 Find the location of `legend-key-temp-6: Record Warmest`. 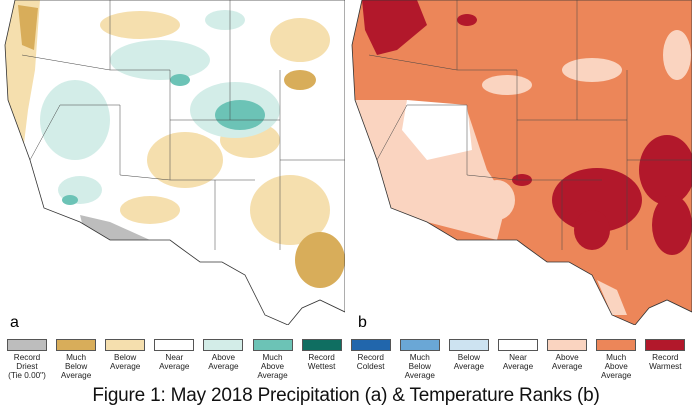

legend-key-temp-6: Record Warmest is located at coordinates (665, 355).